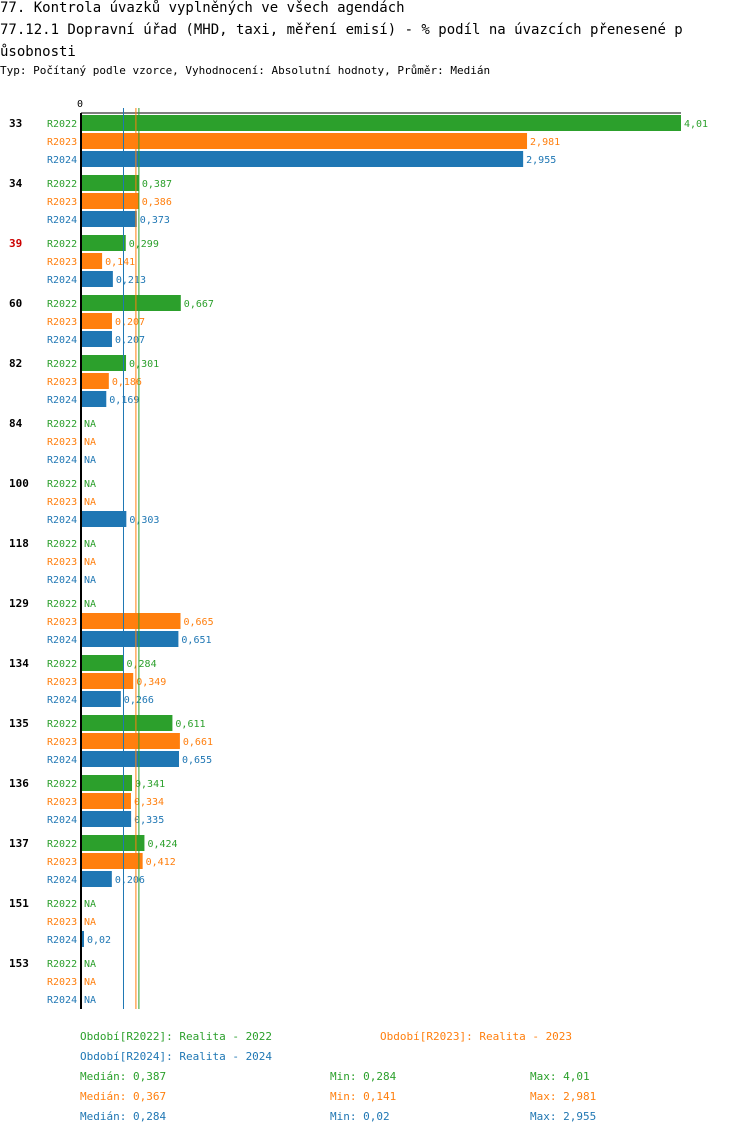 Image resolution: width=750 pixels, height=1134 pixels. I want to click on value-label-82-R2023: 0,186, so click(127, 382).